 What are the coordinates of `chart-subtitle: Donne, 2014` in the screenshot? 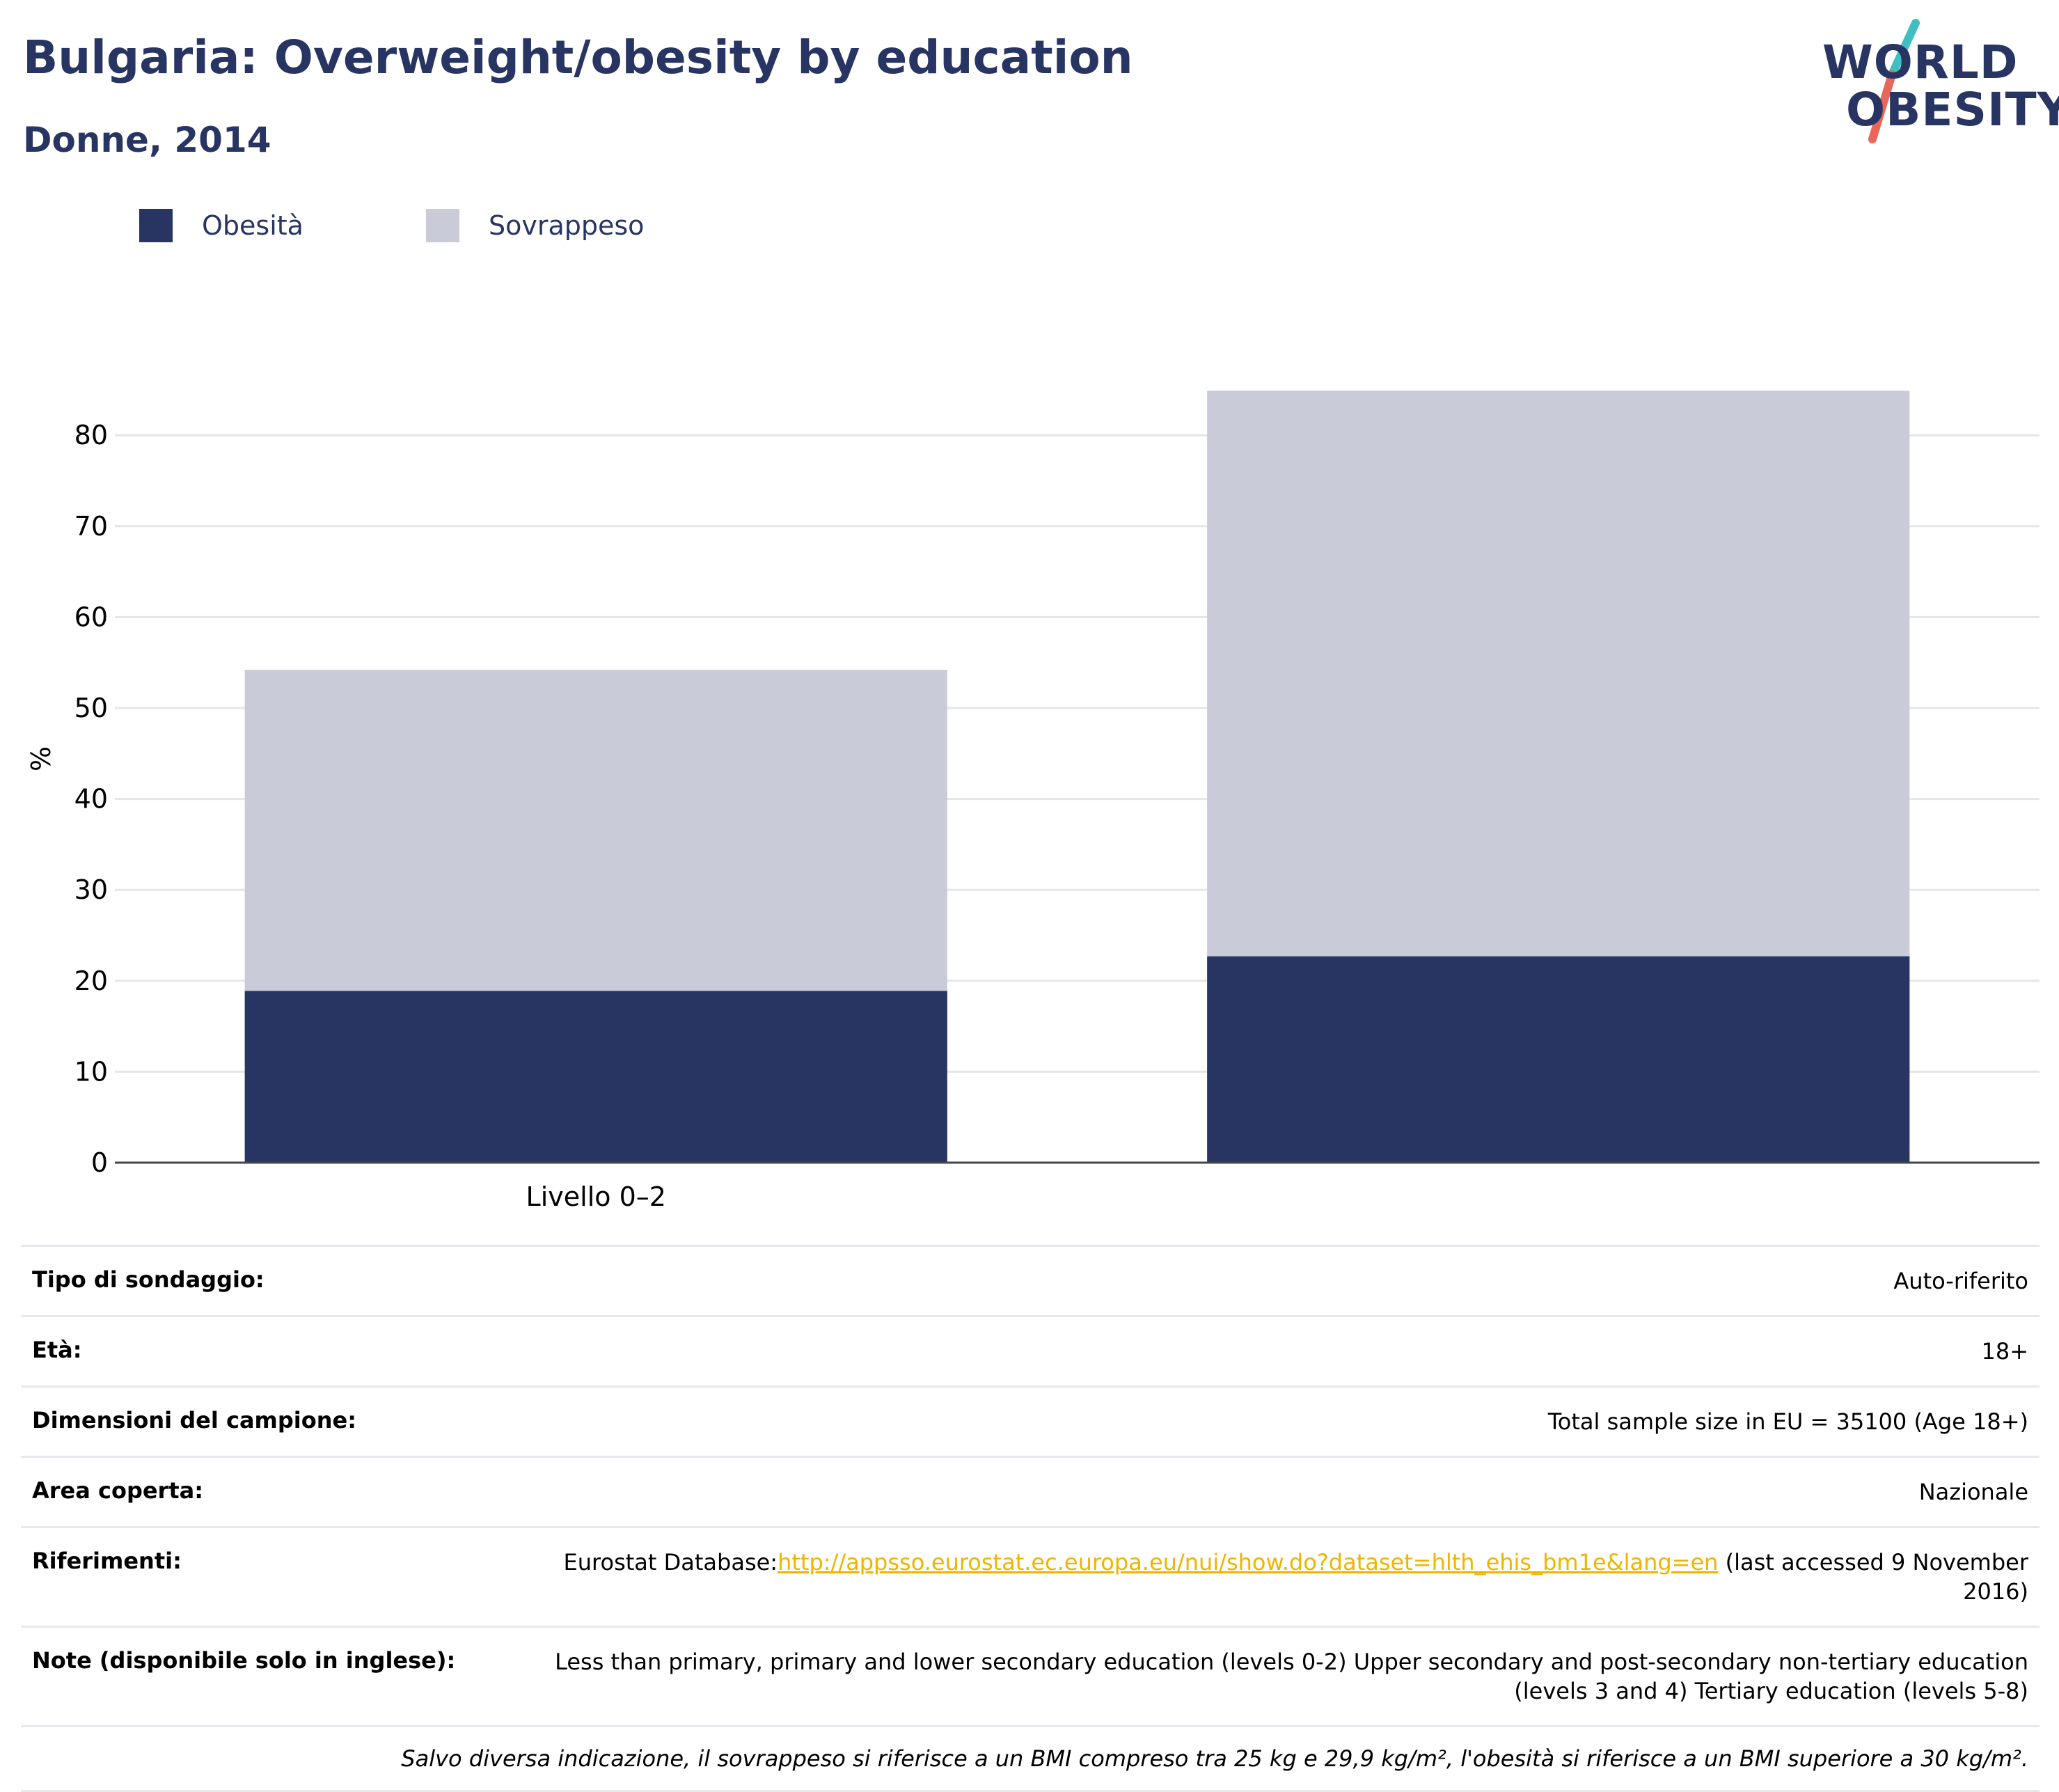 It's located at (147, 140).